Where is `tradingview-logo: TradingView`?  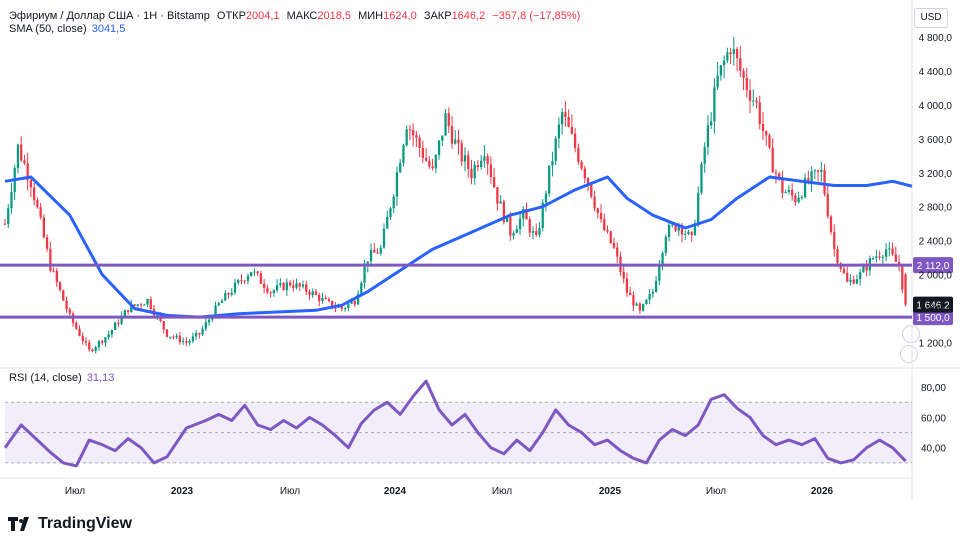 tradingview-logo: TradingView is located at coordinates (70, 524).